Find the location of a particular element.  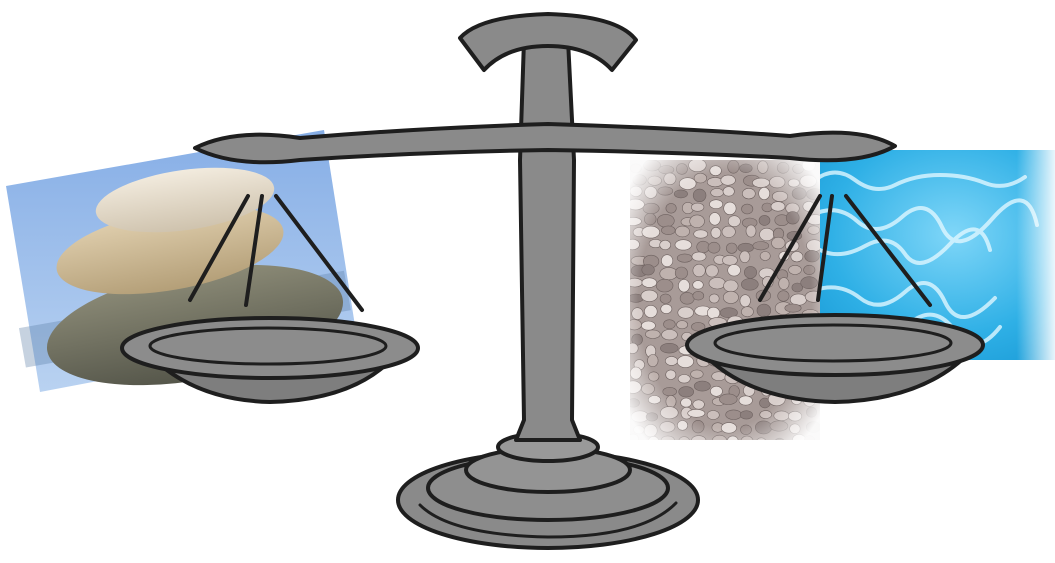

right-pan-chains is located at coordinates (845, 250).